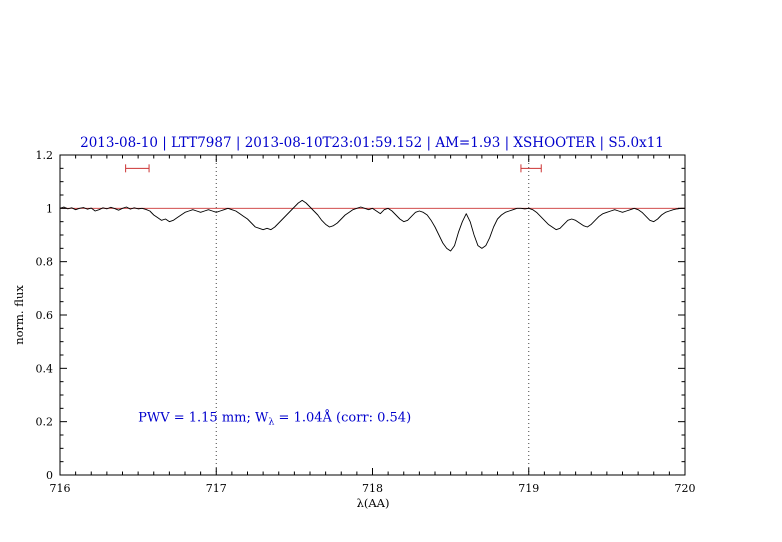 This screenshot has width=782, height=542. Describe the element at coordinates (45, 315) in the screenshot. I see `y-tick-label: 0.6` at that location.